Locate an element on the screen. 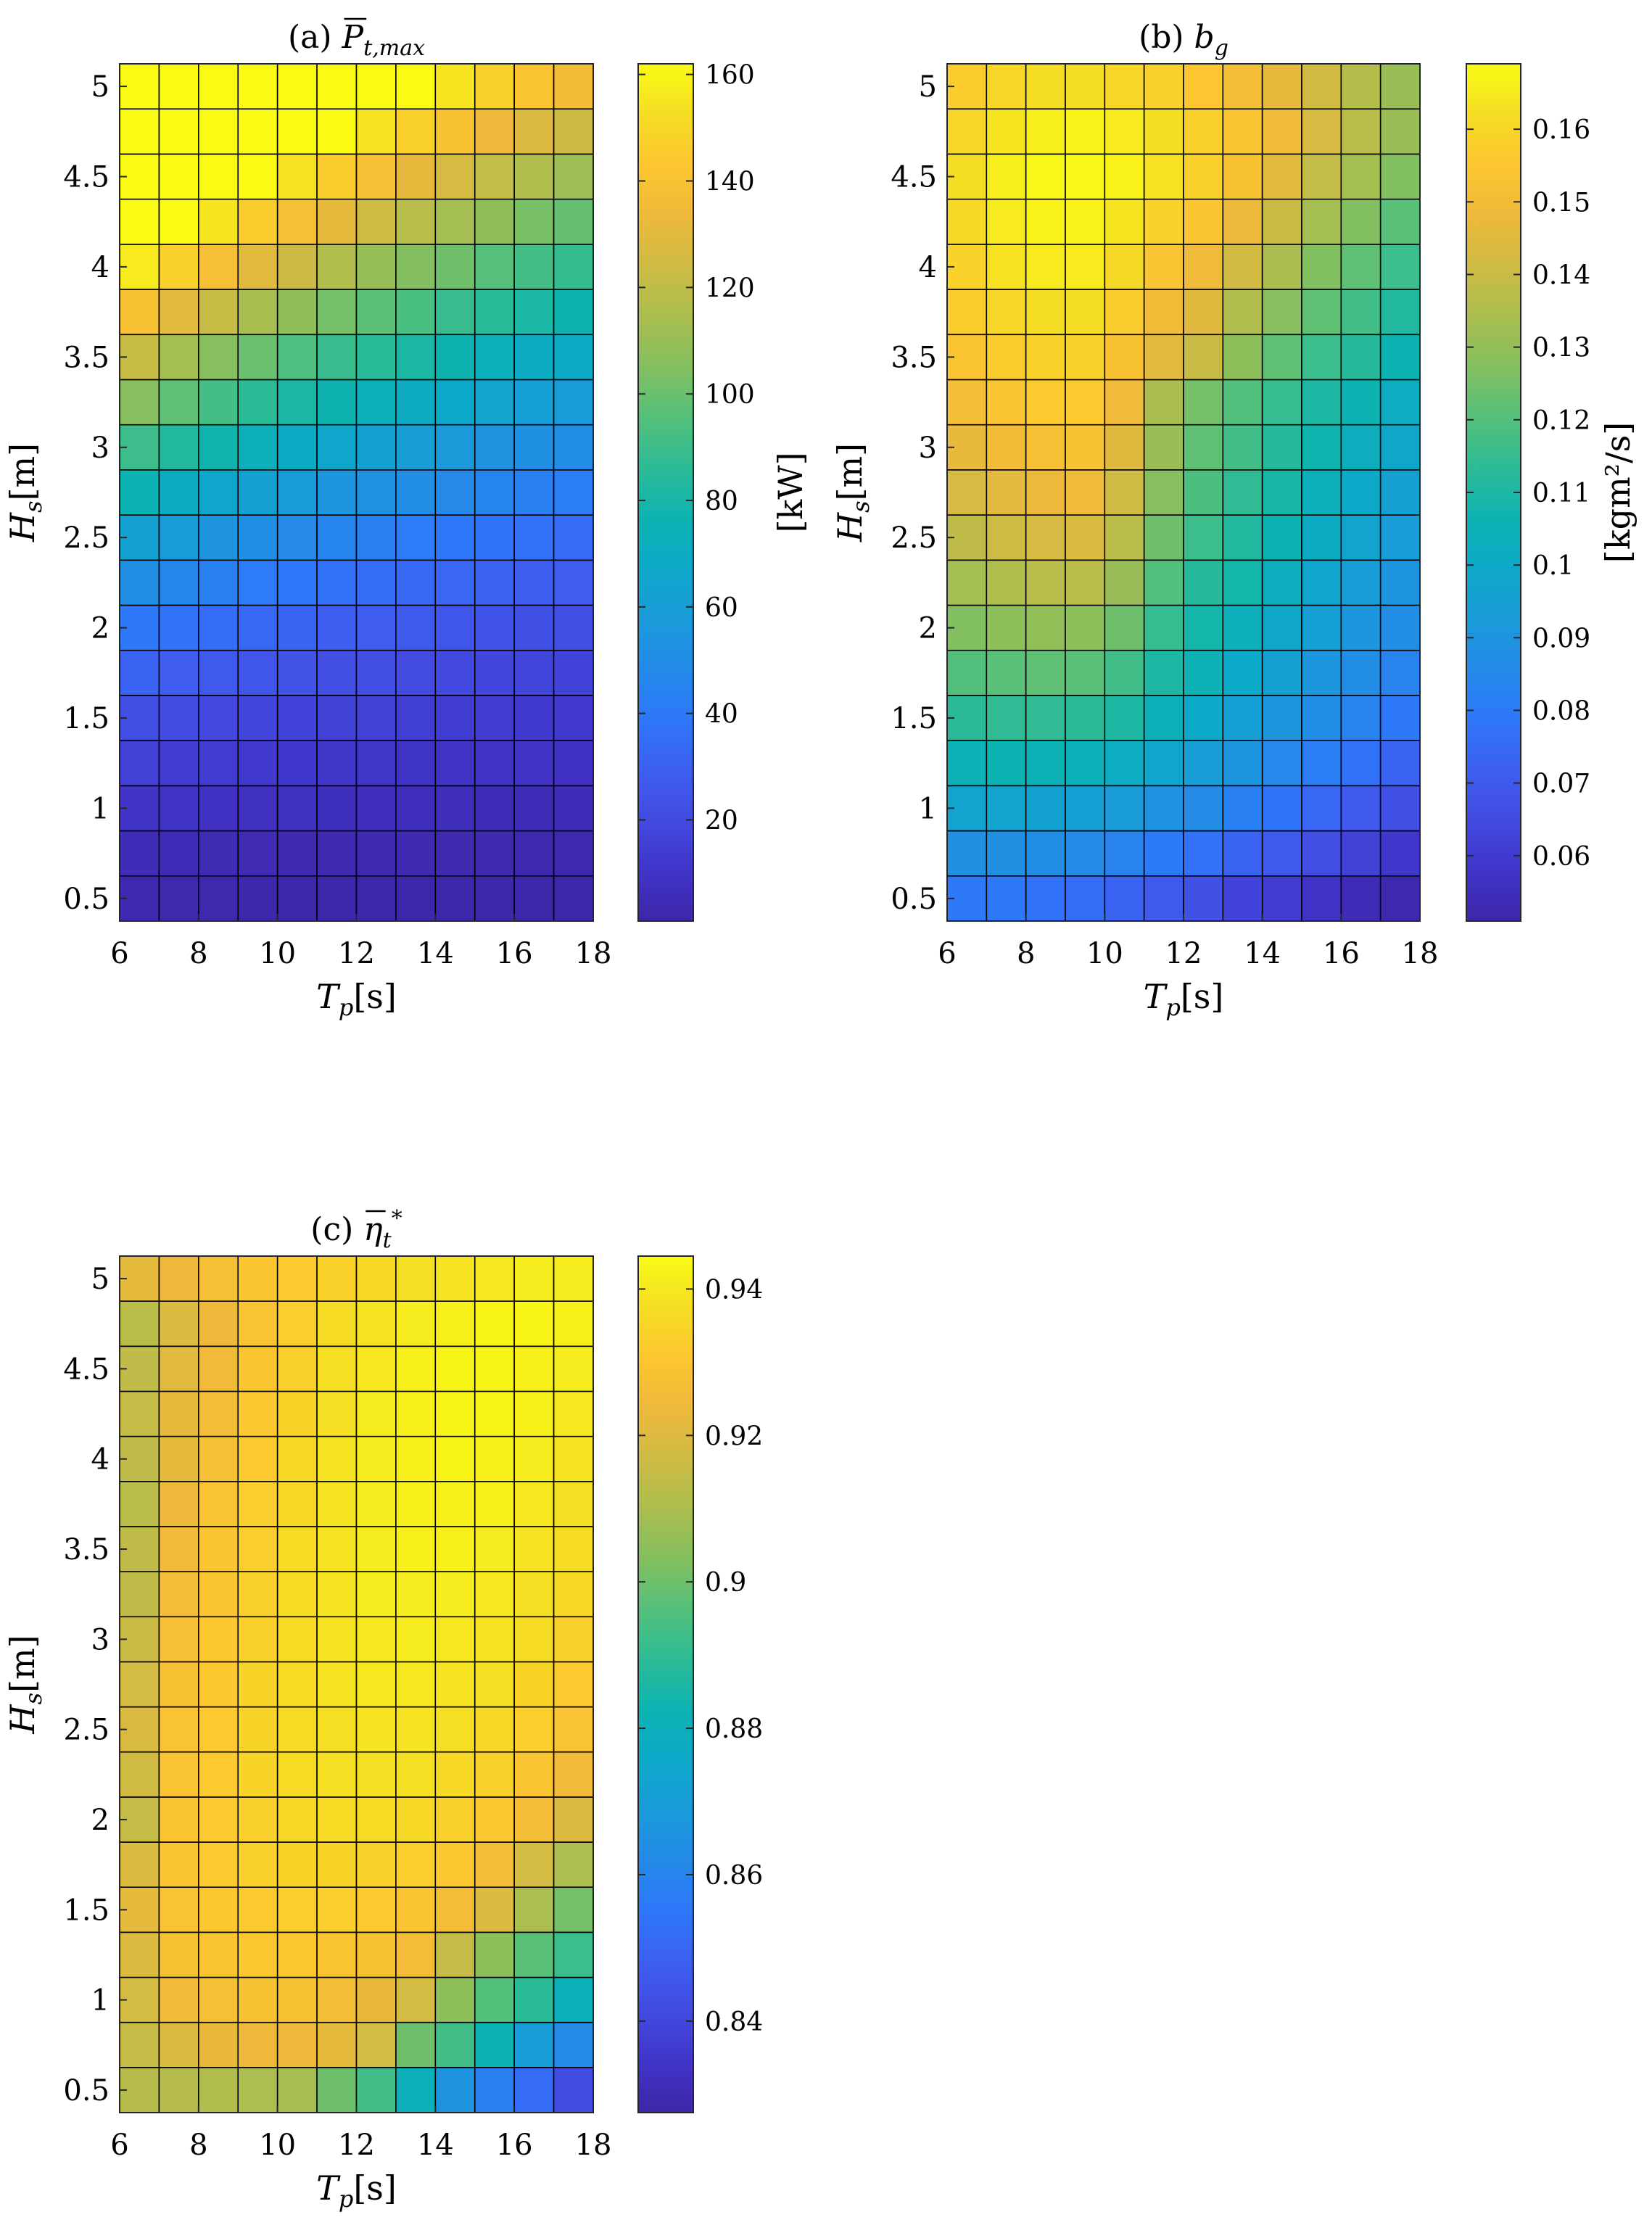 Image resolution: width=1652 pixels, height=2225 pixels. x-tick-label: 6 is located at coordinates (119, 953).